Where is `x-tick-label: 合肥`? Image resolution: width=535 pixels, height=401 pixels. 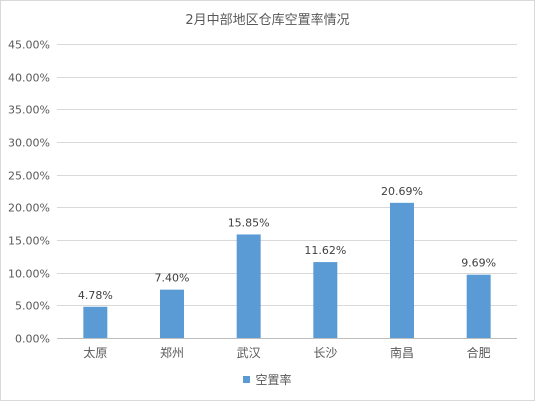 x-tick-label: 合肥 is located at coordinates (479, 352).